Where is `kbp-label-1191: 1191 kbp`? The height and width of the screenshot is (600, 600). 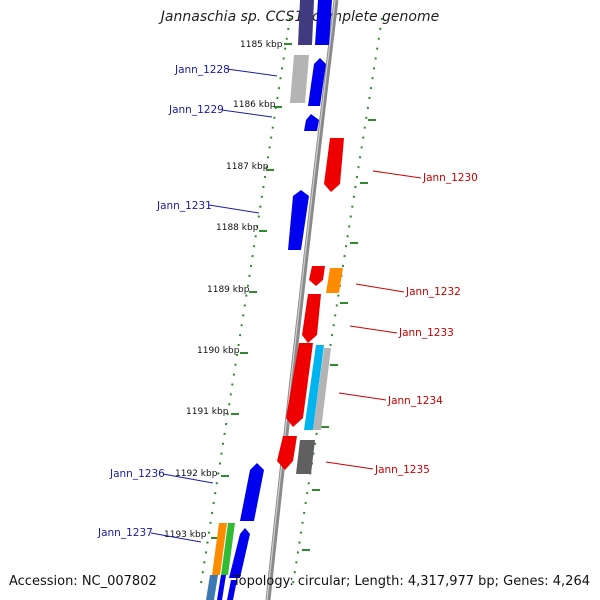
kbp-label-1191: 1191 kbp is located at coordinates (207, 412).